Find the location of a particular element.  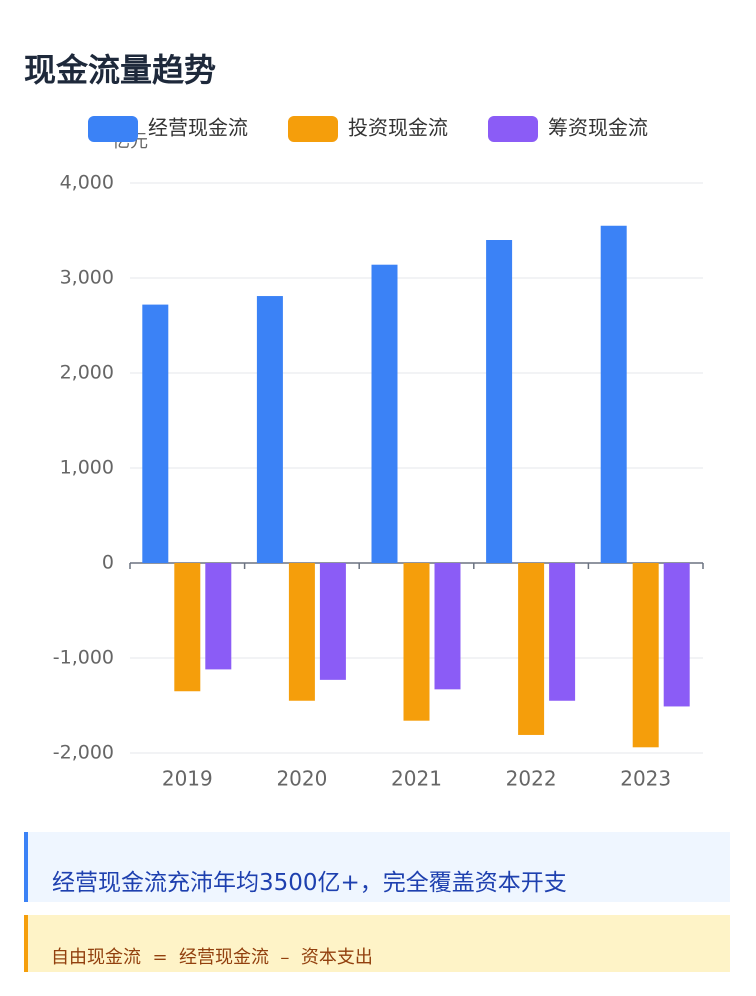

insight-note: 经营现金流充沛年均3500亿+，完全覆盖资本开支 is located at coordinates (377, 867).